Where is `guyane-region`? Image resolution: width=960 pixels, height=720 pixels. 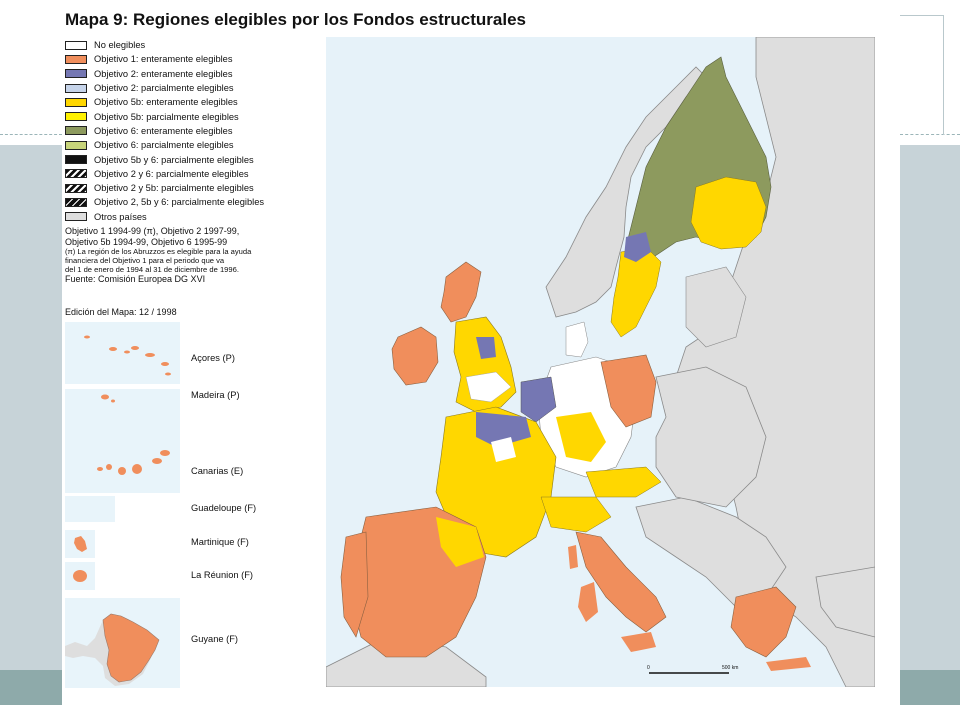
guyane-region is located at coordinates (112, 649).